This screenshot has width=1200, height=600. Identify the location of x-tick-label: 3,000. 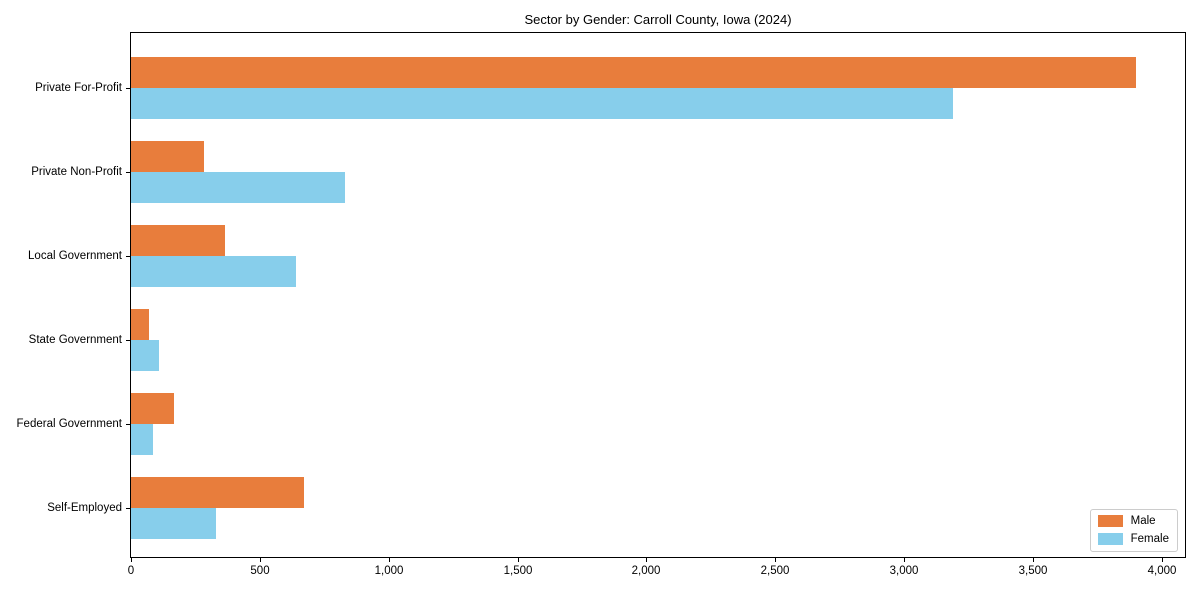
(904, 571).